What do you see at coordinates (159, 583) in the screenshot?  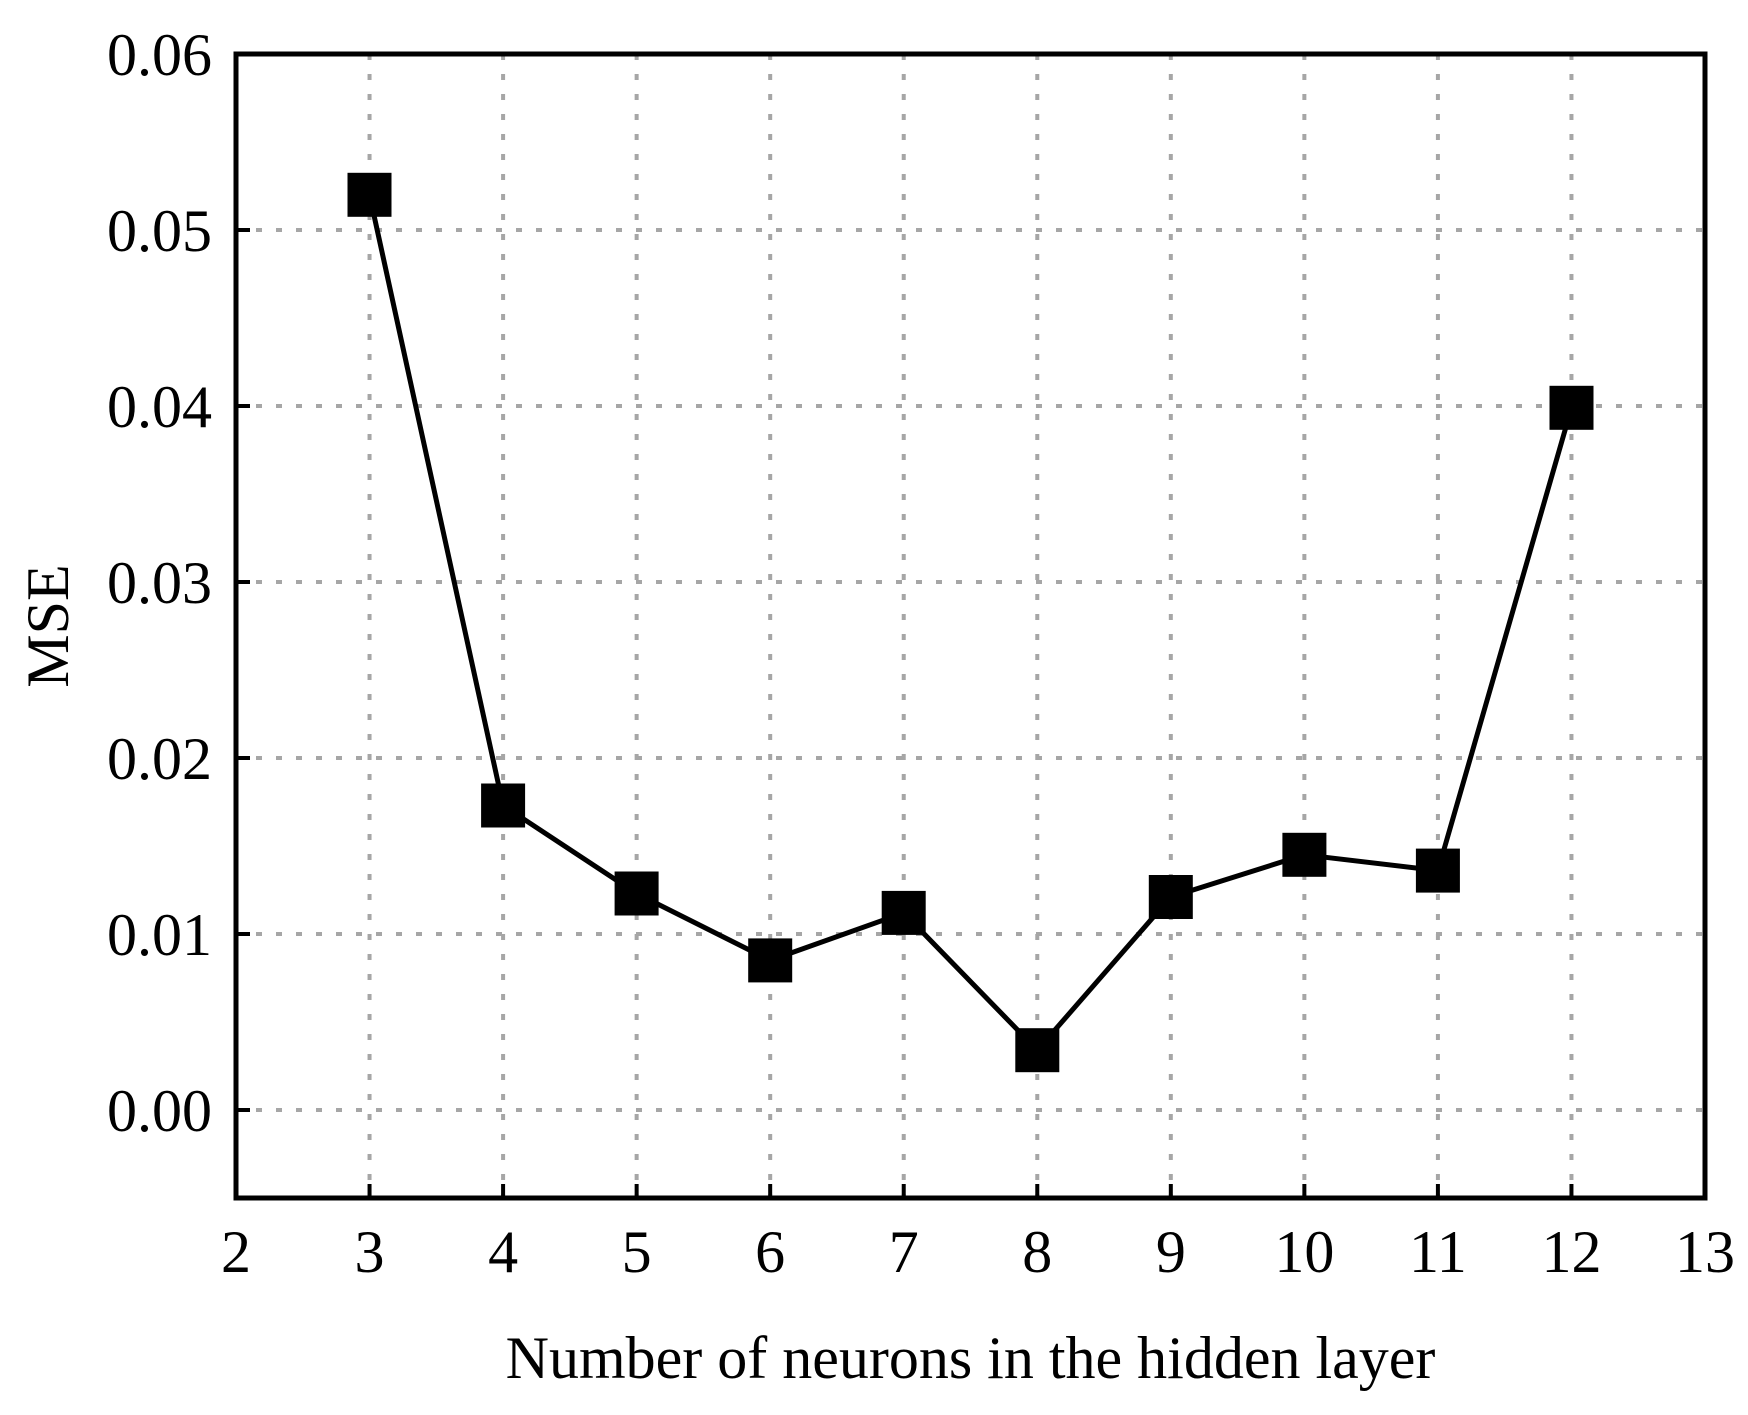 I see `y-tick-label: 0.03` at bounding box center [159, 583].